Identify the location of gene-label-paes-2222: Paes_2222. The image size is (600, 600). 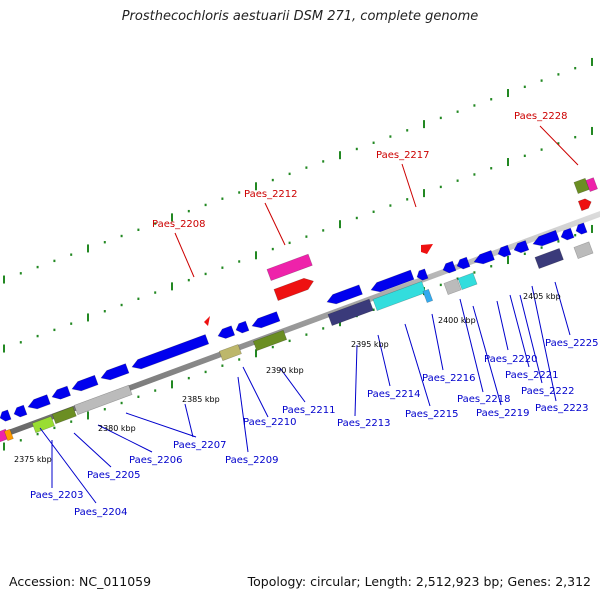
(548, 391).